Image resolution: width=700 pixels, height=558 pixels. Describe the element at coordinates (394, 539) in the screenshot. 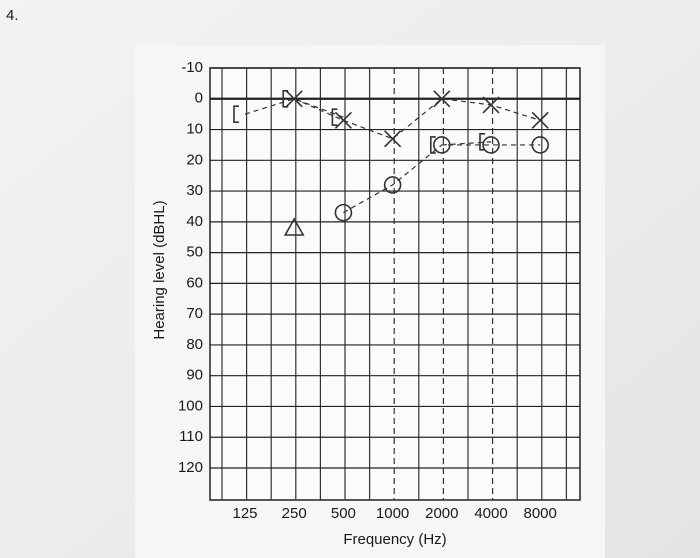

I see `x-axis-label: Frequency (Hz)` at that location.